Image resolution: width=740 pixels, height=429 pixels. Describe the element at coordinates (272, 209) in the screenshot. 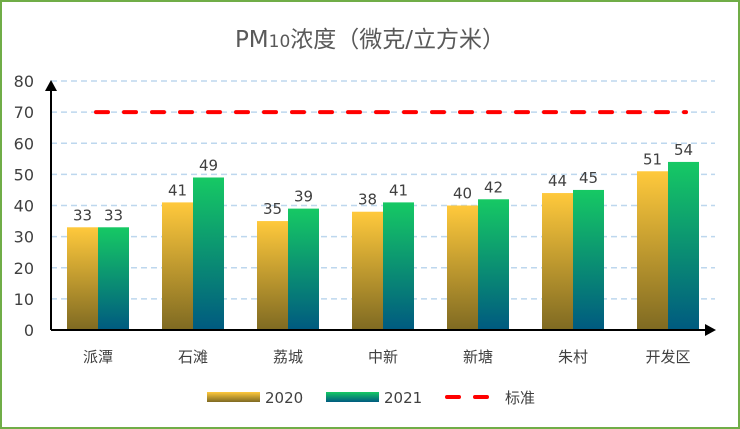

I see `data-label: 35` at that location.